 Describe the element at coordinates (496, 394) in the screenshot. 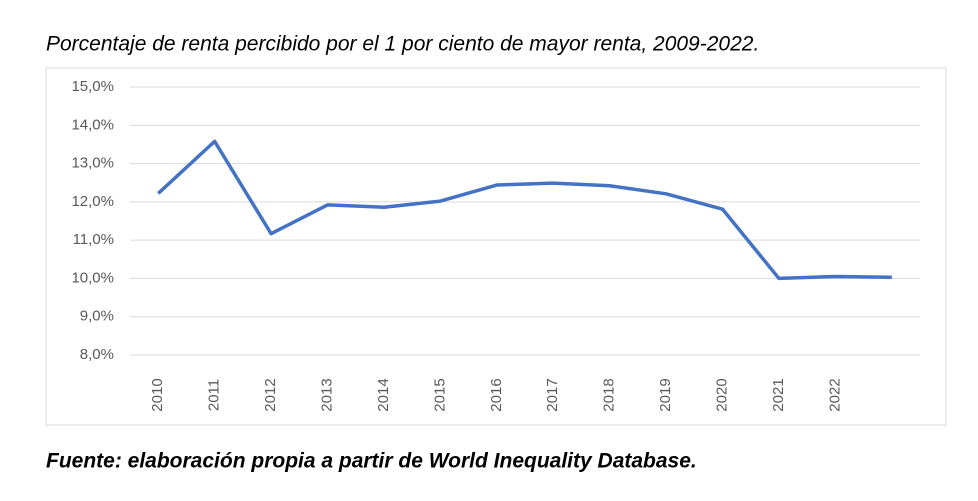

I see `x-tick-label: 2016` at that location.